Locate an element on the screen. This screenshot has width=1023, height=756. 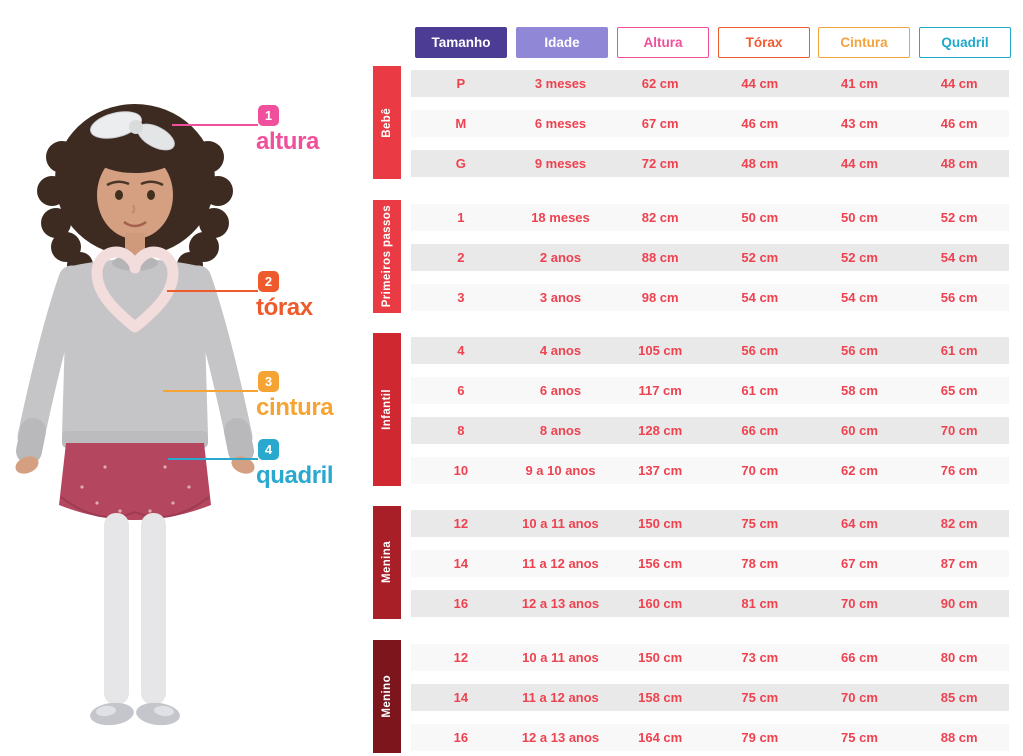
table-cell: 54 cm is located at coordinates (760, 297).